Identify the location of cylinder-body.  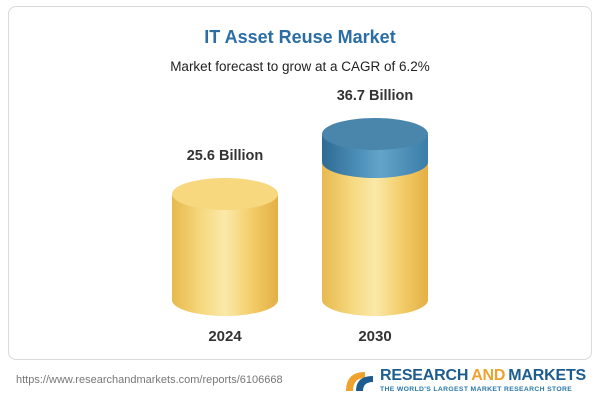
(225, 255).